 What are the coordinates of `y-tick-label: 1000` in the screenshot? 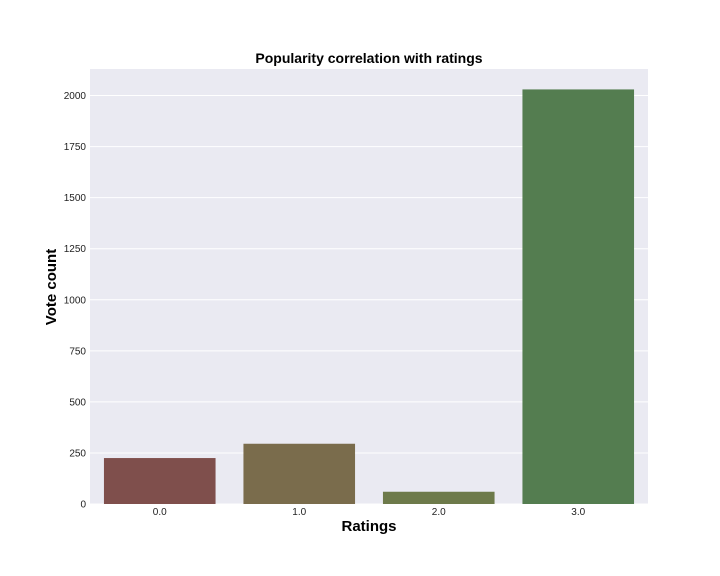 It's located at (75, 300).